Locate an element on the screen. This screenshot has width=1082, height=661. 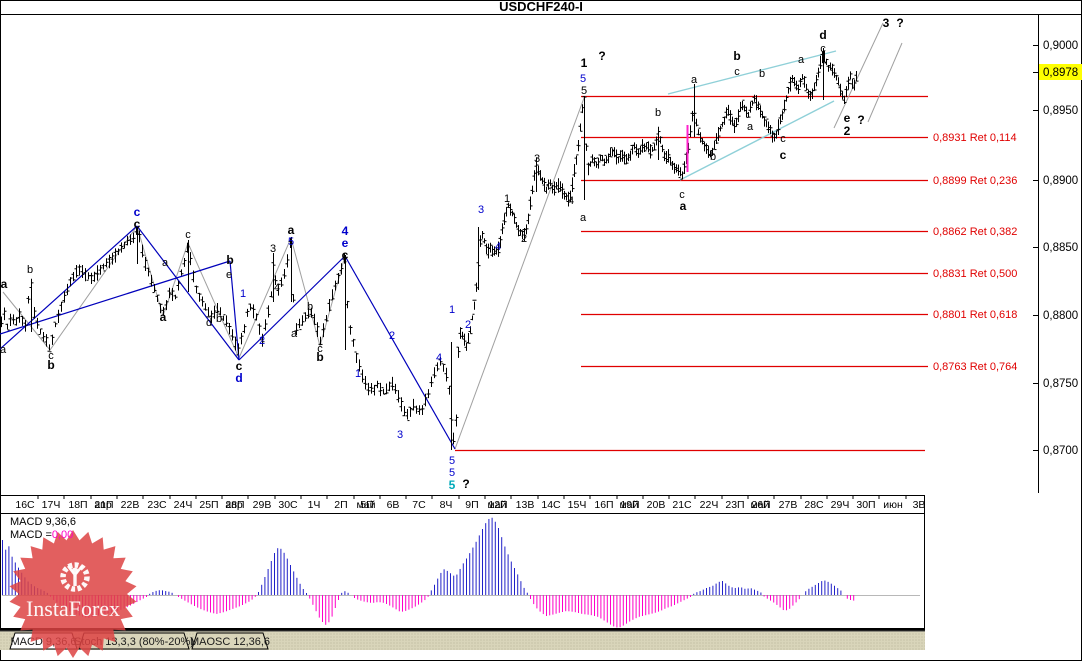
macd-value-label: MACD =0,00 is located at coordinates (41, 535).